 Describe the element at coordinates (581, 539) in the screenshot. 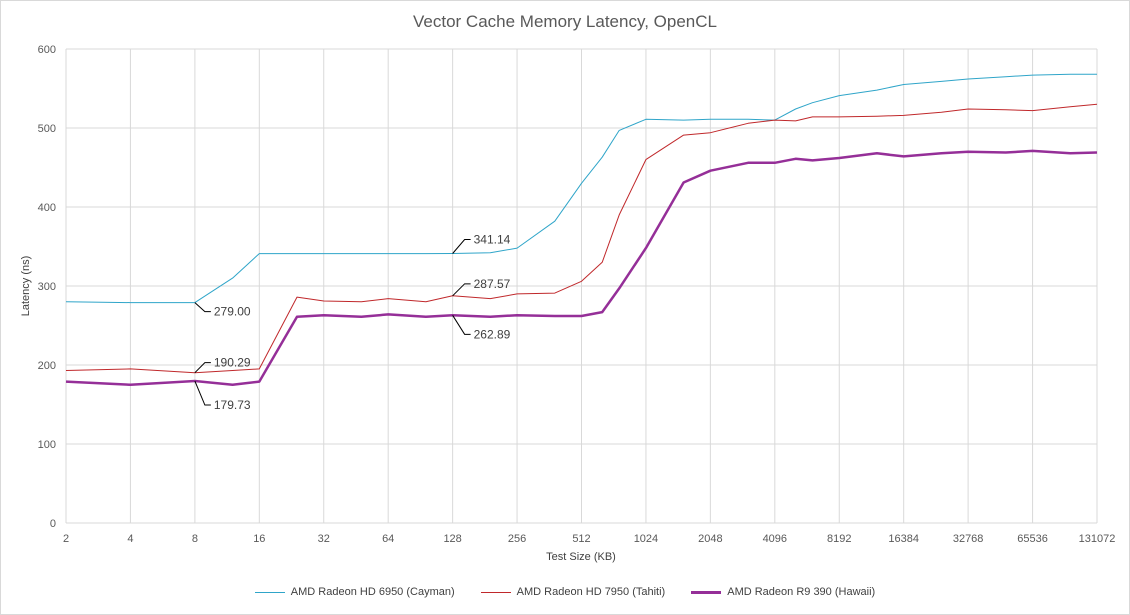

I see `x-tick-label: 512` at that location.